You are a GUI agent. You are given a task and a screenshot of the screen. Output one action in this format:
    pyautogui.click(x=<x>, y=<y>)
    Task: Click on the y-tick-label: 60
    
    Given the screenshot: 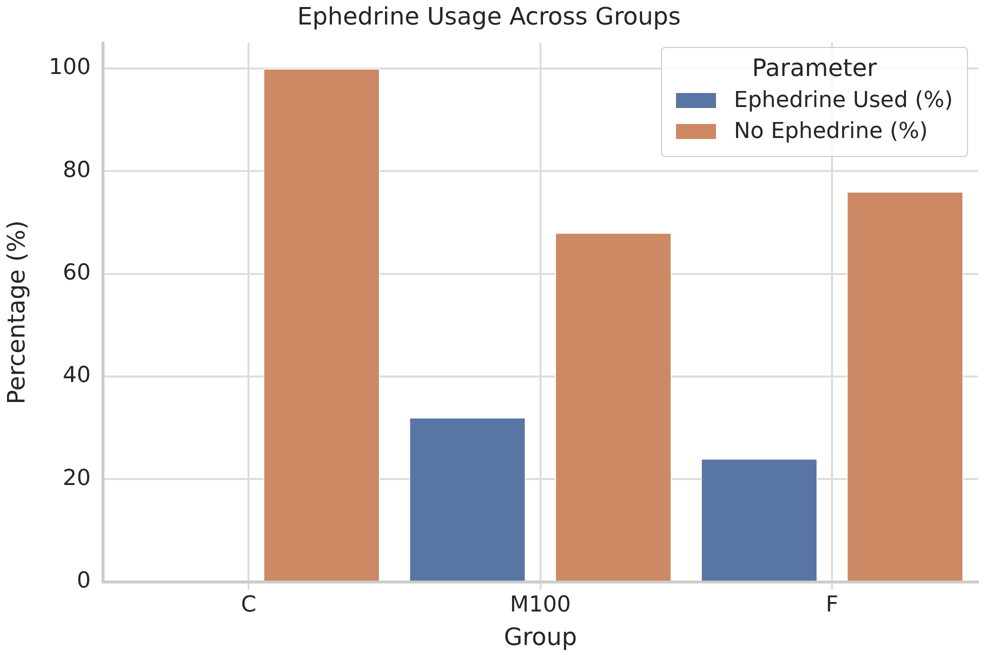 What is the action you would take?
    pyautogui.click(x=76, y=273)
    